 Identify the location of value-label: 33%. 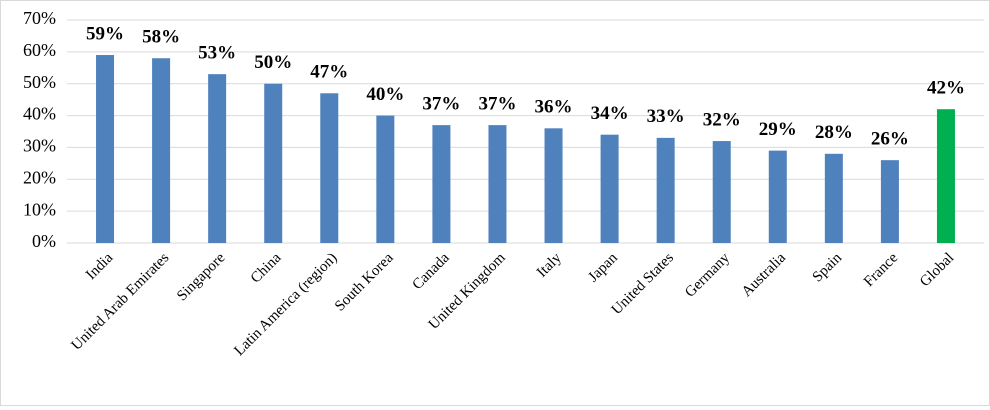
(666, 116).